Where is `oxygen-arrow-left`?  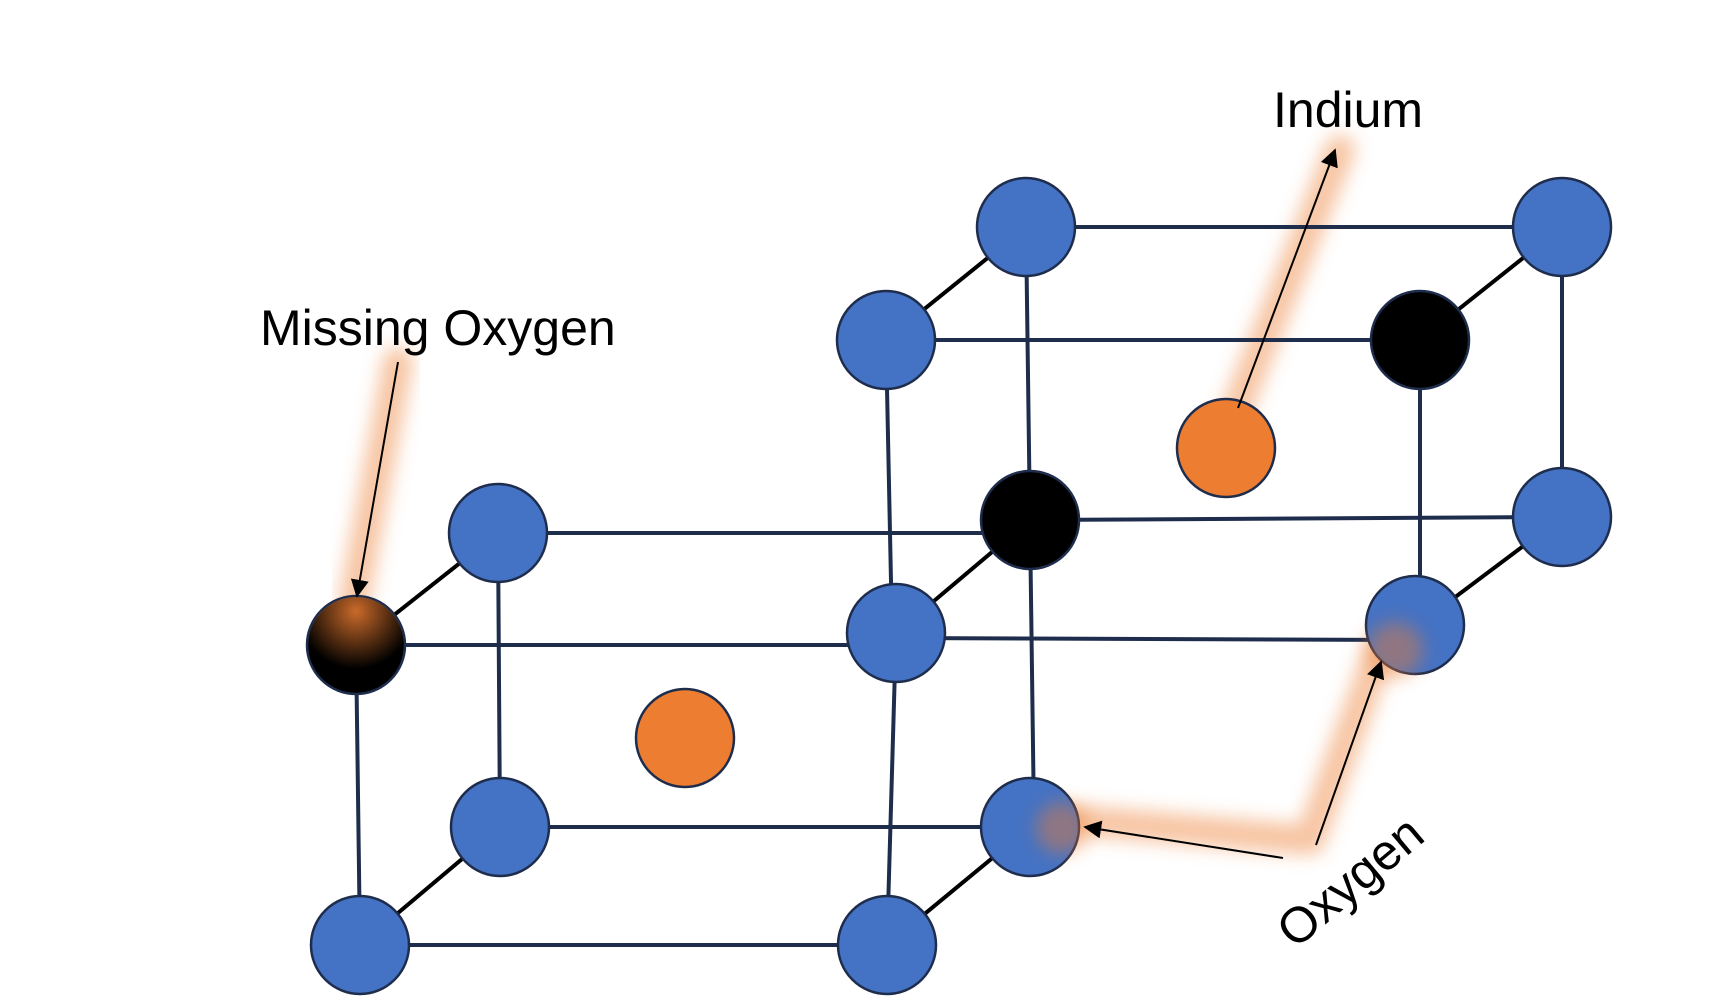 oxygen-arrow-left is located at coordinates (1183, 839).